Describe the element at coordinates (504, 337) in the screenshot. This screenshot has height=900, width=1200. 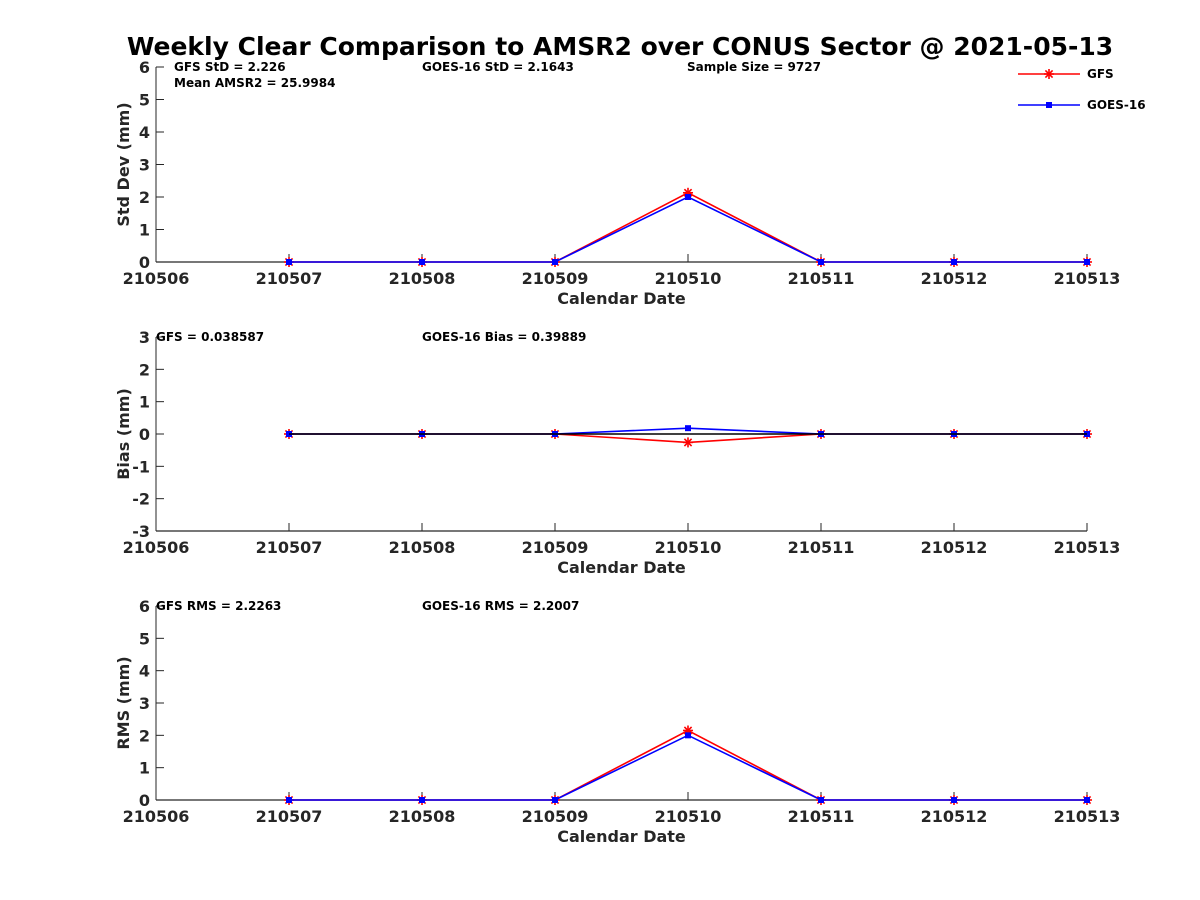
I see `stat-annotation: GOES-16 Bias = 0.39889` at that location.